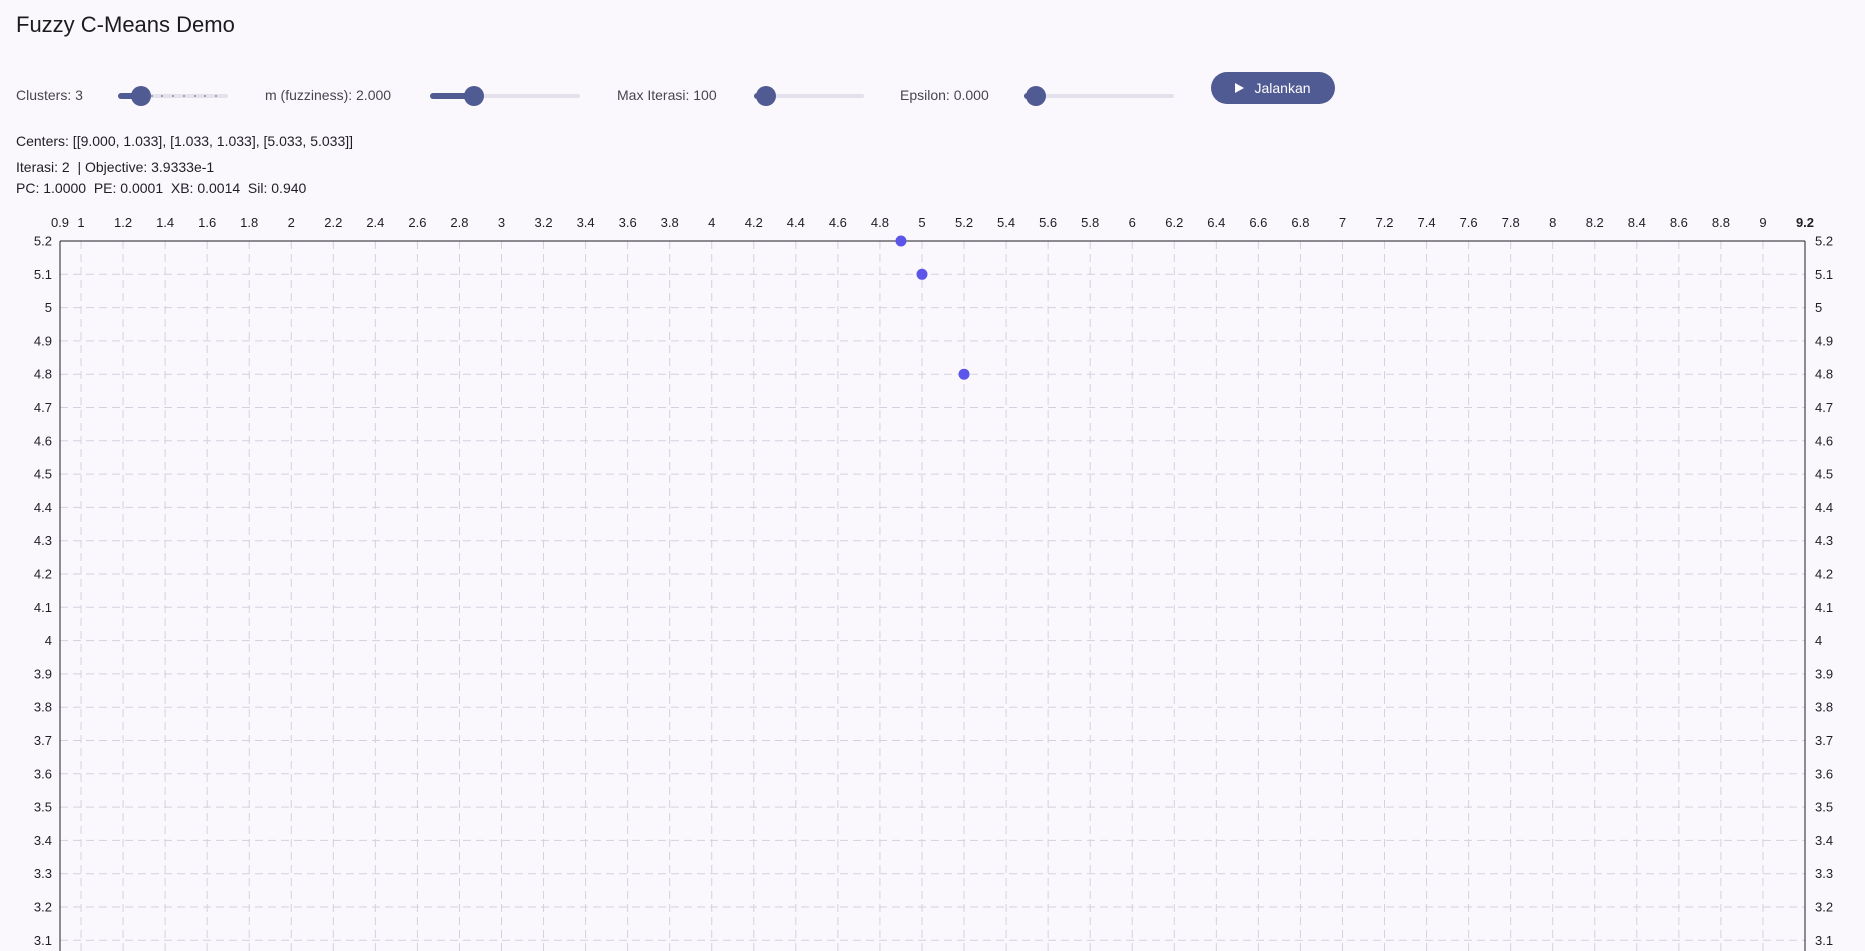 The height and width of the screenshot is (951, 1865). What do you see at coordinates (964, 222) in the screenshot?
I see `x-tick-label: 5.2` at bounding box center [964, 222].